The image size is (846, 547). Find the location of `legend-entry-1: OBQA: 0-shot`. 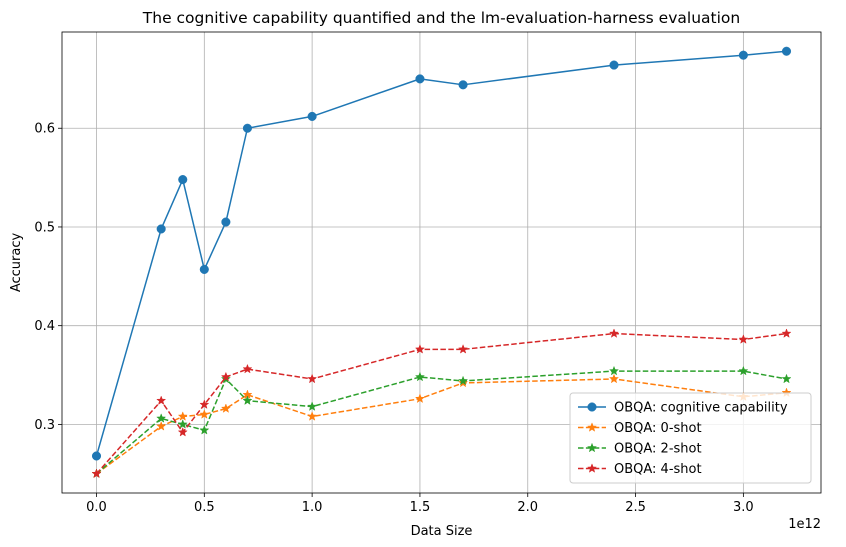

legend-entry-1: OBQA: 0-shot is located at coordinates (640, 428).